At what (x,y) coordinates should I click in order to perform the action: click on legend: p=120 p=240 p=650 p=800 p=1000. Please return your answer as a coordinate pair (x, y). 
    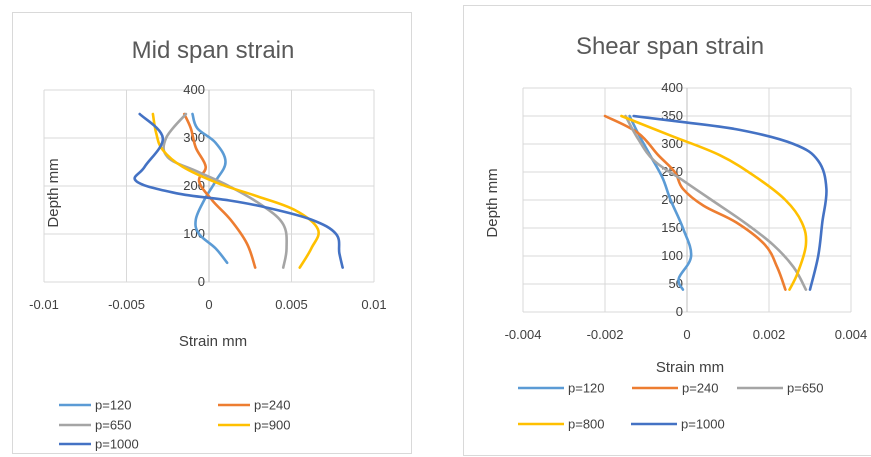
    Looking at the image, I should click on (671, 406).